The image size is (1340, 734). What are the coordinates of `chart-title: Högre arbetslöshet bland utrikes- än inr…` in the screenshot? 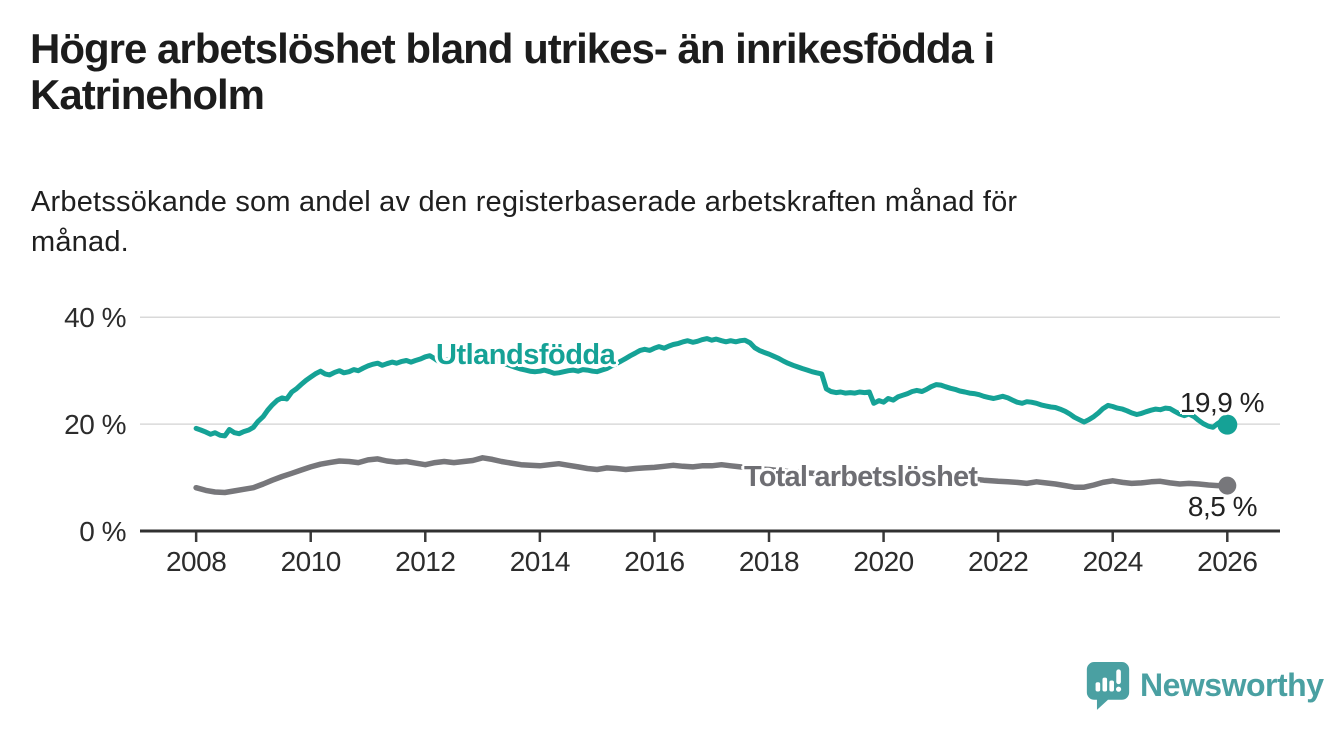 It's located at (512, 71).